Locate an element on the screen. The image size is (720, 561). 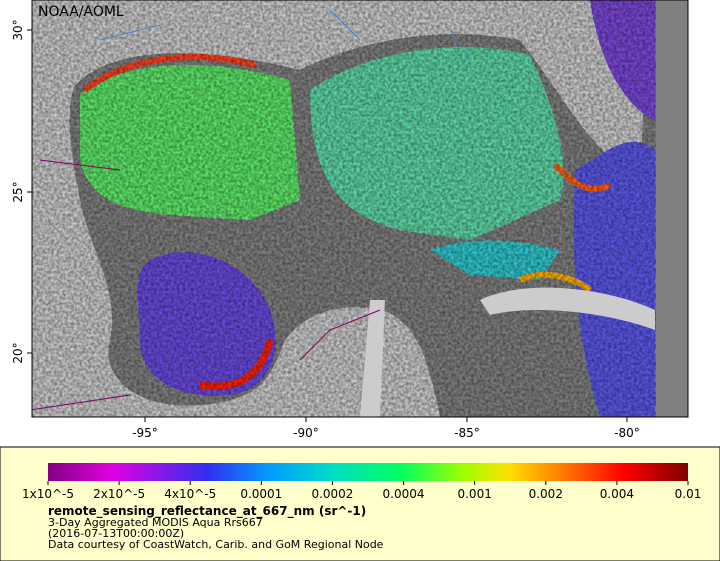
legend-line: 3-Day Aggregated MODIS Aqua Rrs667 is located at coordinates (155, 522).